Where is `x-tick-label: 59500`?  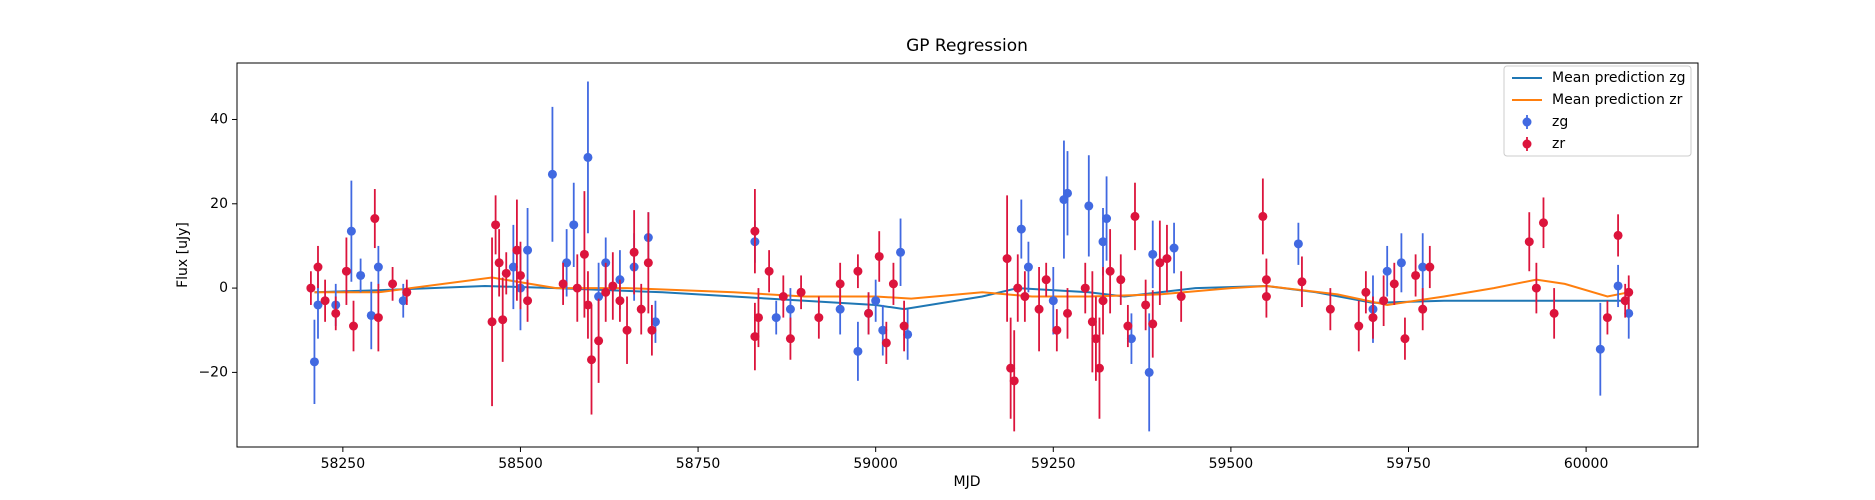
x-tick-label: 59500 is located at coordinates (1231, 464).